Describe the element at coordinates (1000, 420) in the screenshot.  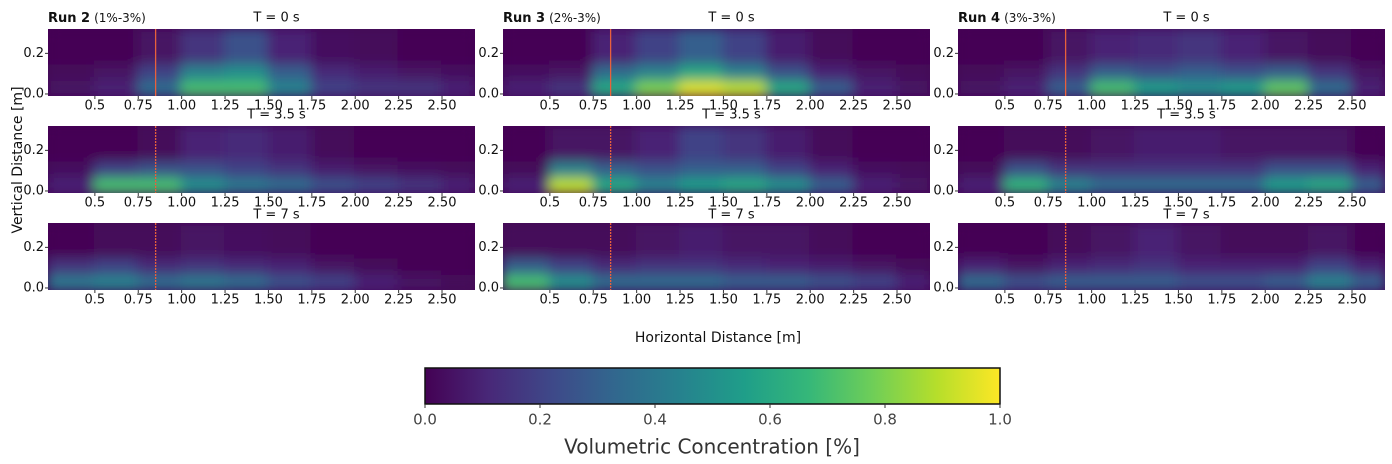
I see `colorbar-tick-label: 1.0` at that location.